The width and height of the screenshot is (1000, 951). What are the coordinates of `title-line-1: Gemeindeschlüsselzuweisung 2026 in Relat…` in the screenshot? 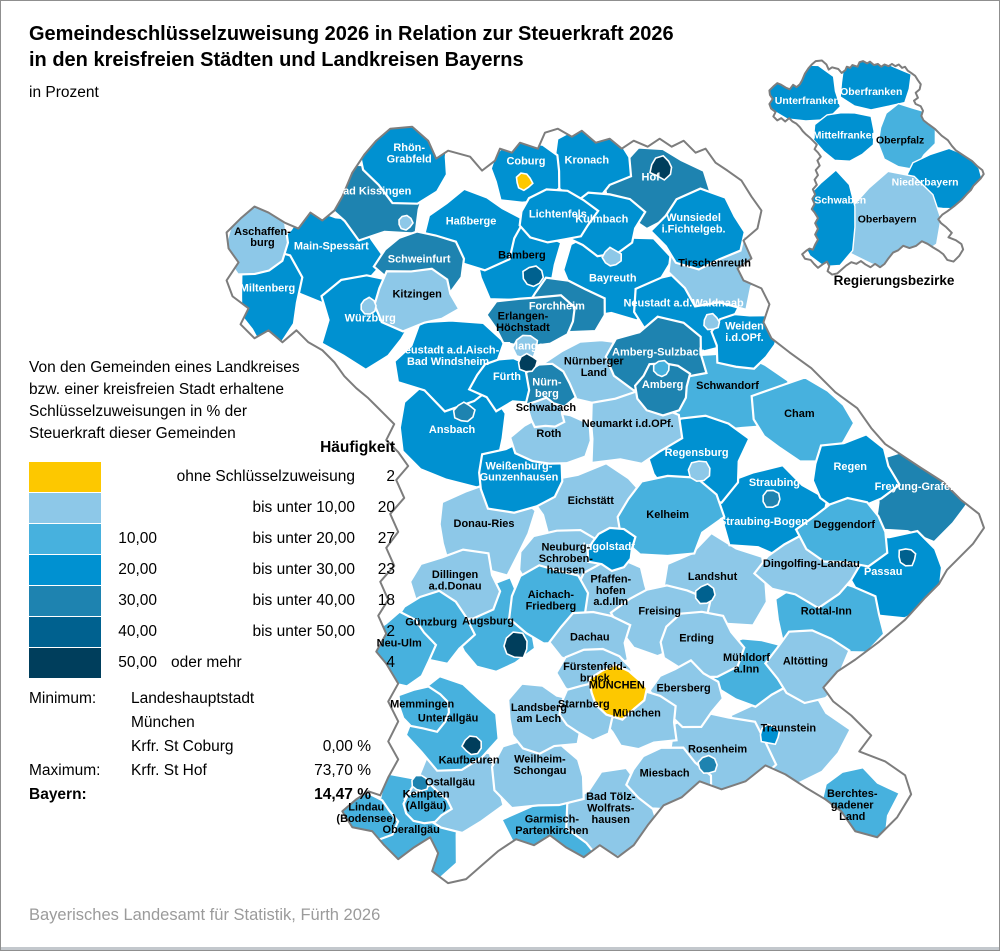 It's located at (351, 34).